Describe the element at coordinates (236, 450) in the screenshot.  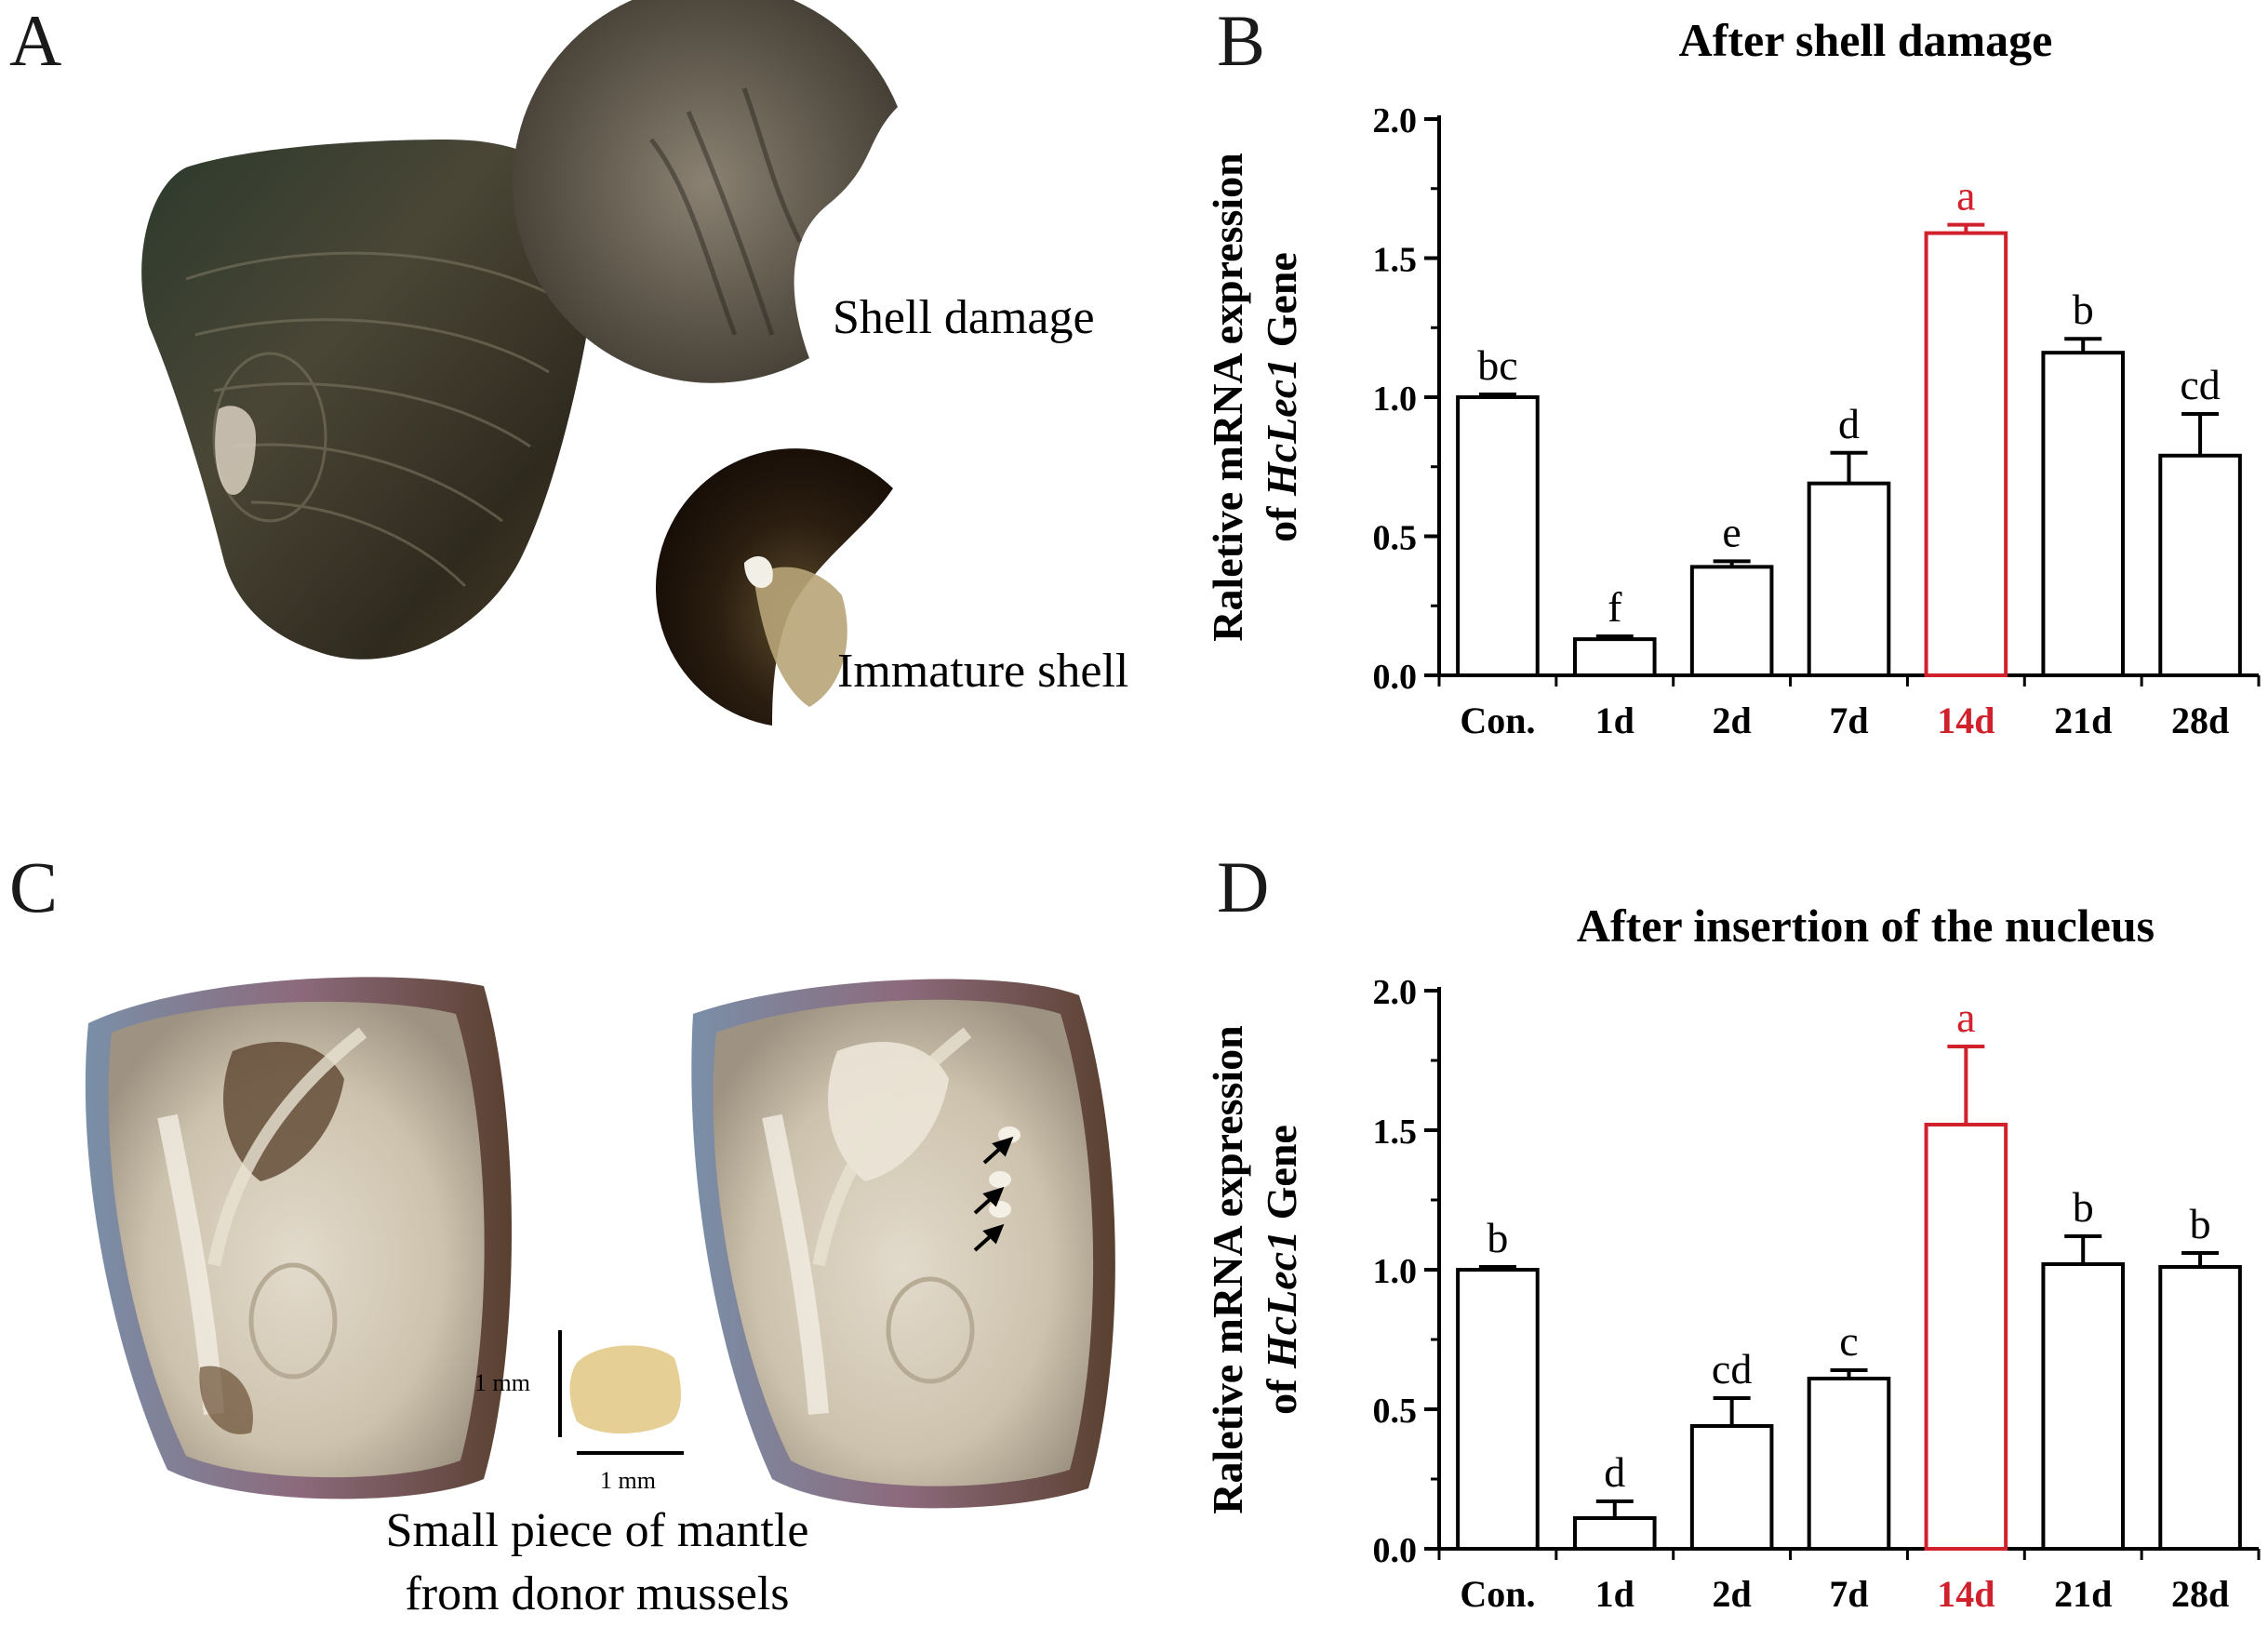
I see `shell-umbo-highlight` at that location.